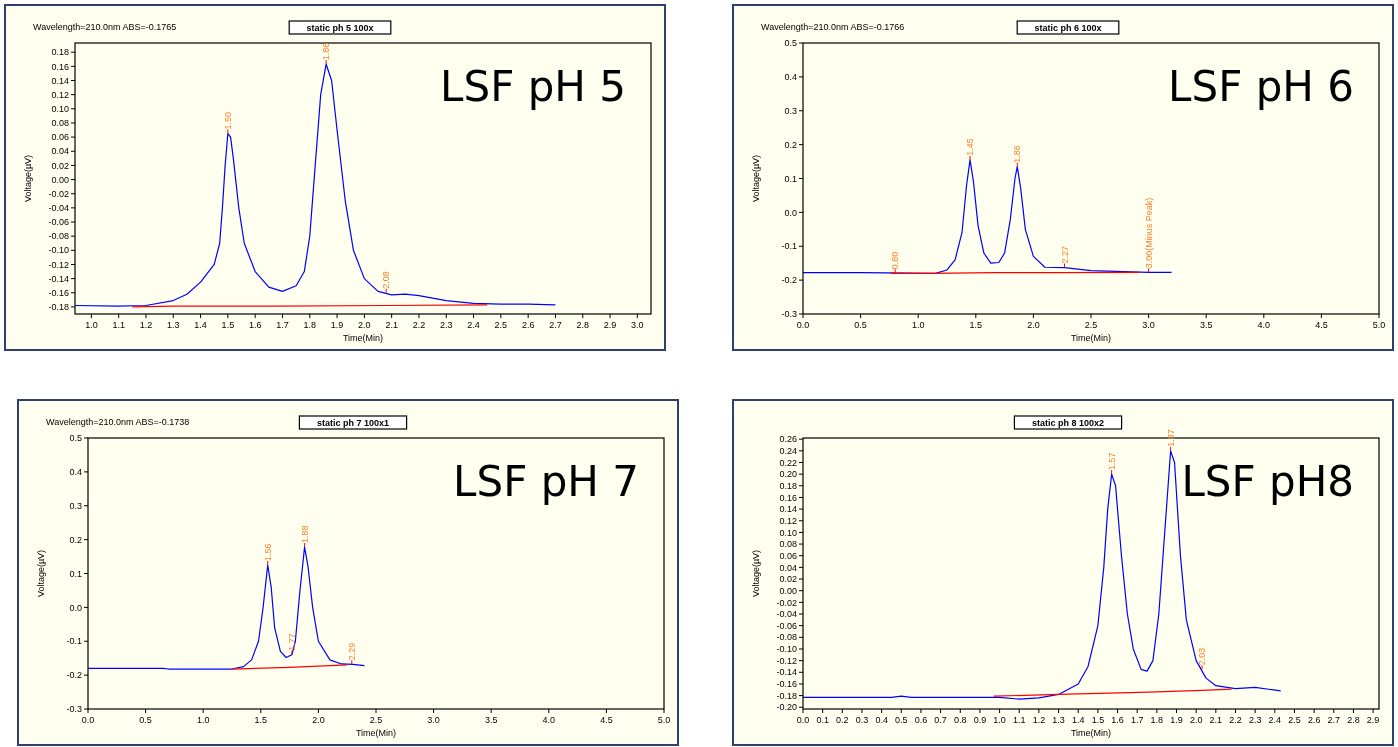 This screenshot has height=747, width=1398. What do you see at coordinates (291, 642) in the screenshot?
I see `annotation: 1.77` at bounding box center [291, 642].